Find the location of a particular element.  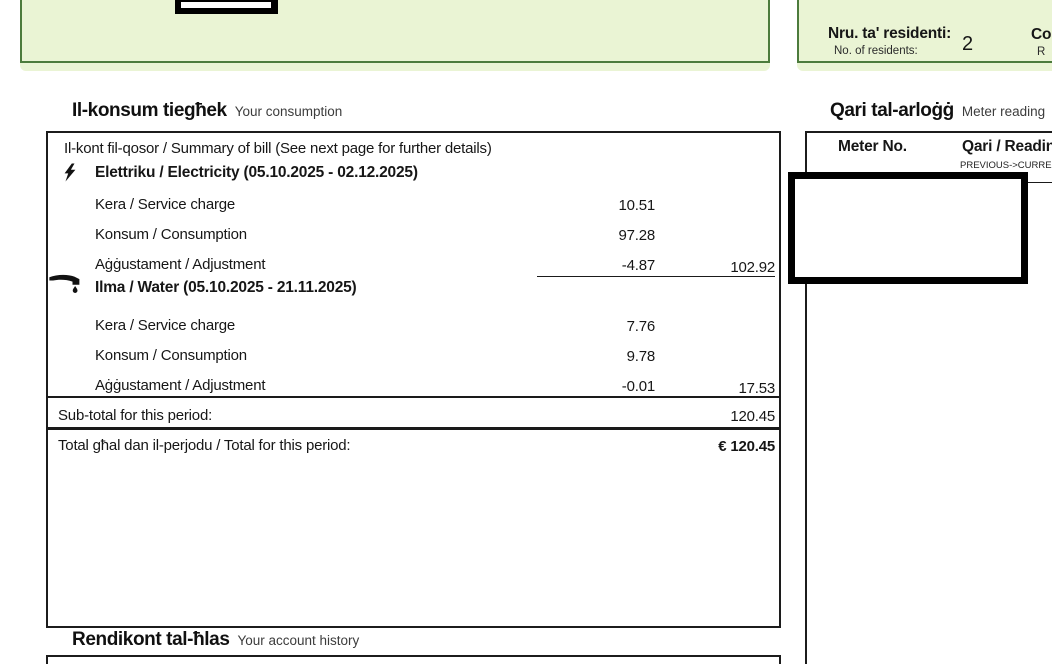

row-value: 10.51 is located at coordinates (636, 205).